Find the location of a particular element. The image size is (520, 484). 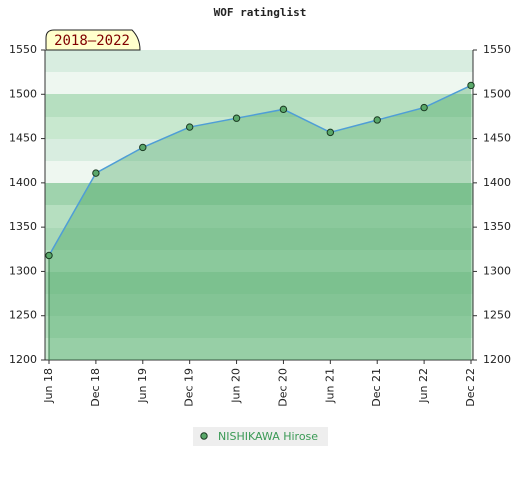

x-tick-label: Dec 22 is located at coordinates (470, 387).